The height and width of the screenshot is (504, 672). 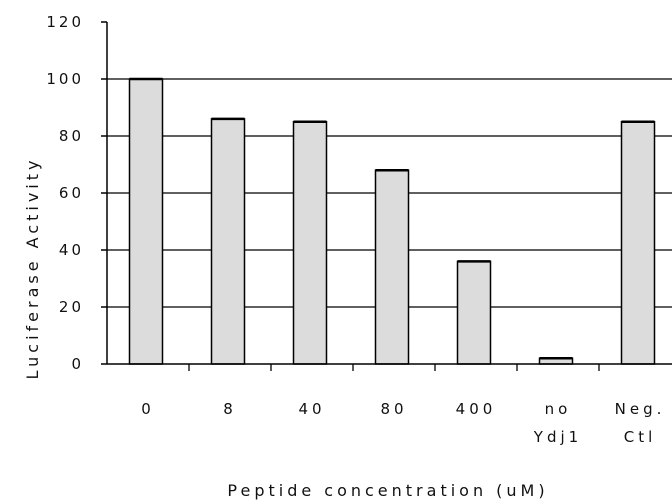 What do you see at coordinates (640, 409) in the screenshot?
I see `x-category-label: Neg.` at bounding box center [640, 409].